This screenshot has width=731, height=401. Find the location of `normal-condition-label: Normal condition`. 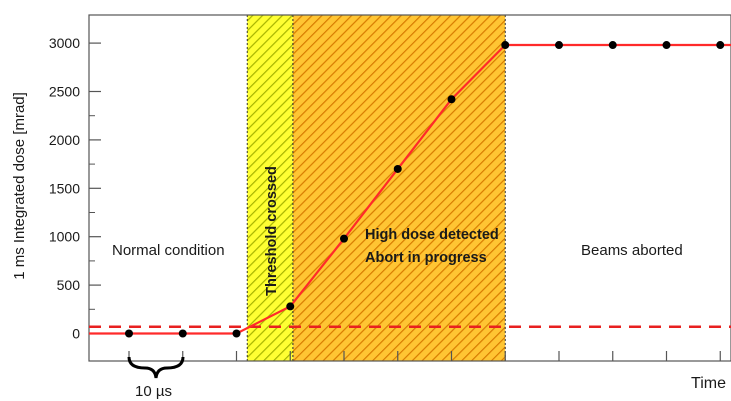

normal-condition-label: Normal condition is located at coordinates (168, 250).